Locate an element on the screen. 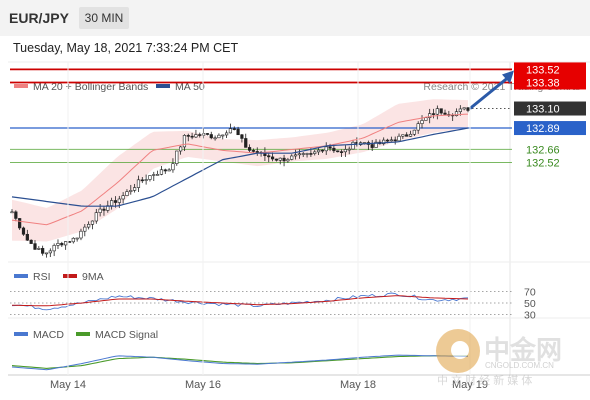 The height and width of the screenshot is (400, 590). projection-arrow is located at coordinates (491, 90).